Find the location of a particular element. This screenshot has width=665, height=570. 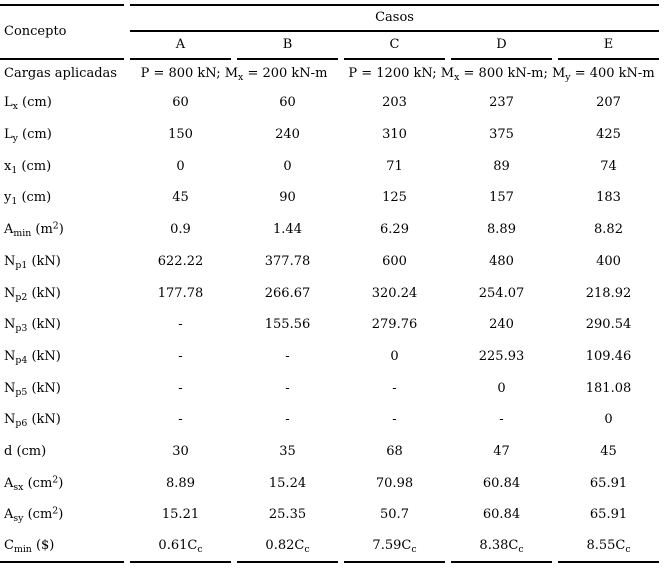

cell-value: 7.59Cc is located at coordinates (394, 548).